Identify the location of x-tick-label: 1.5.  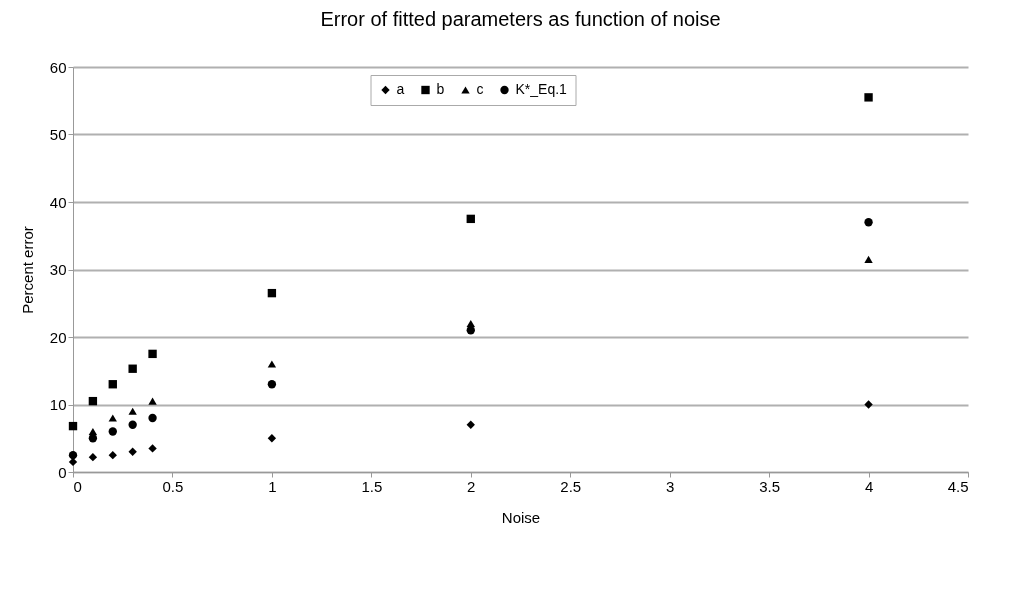
(372, 486).